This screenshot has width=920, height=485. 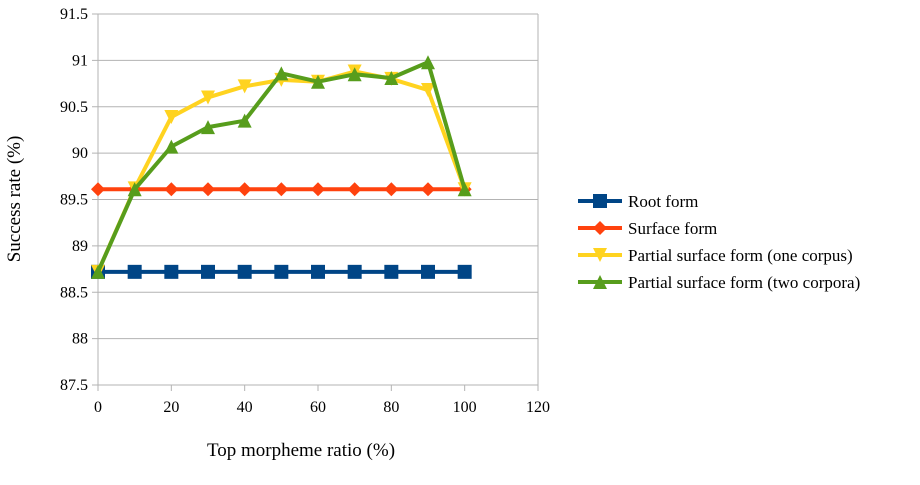 I want to click on legend-entry: Surface form, so click(x=647, y=228).